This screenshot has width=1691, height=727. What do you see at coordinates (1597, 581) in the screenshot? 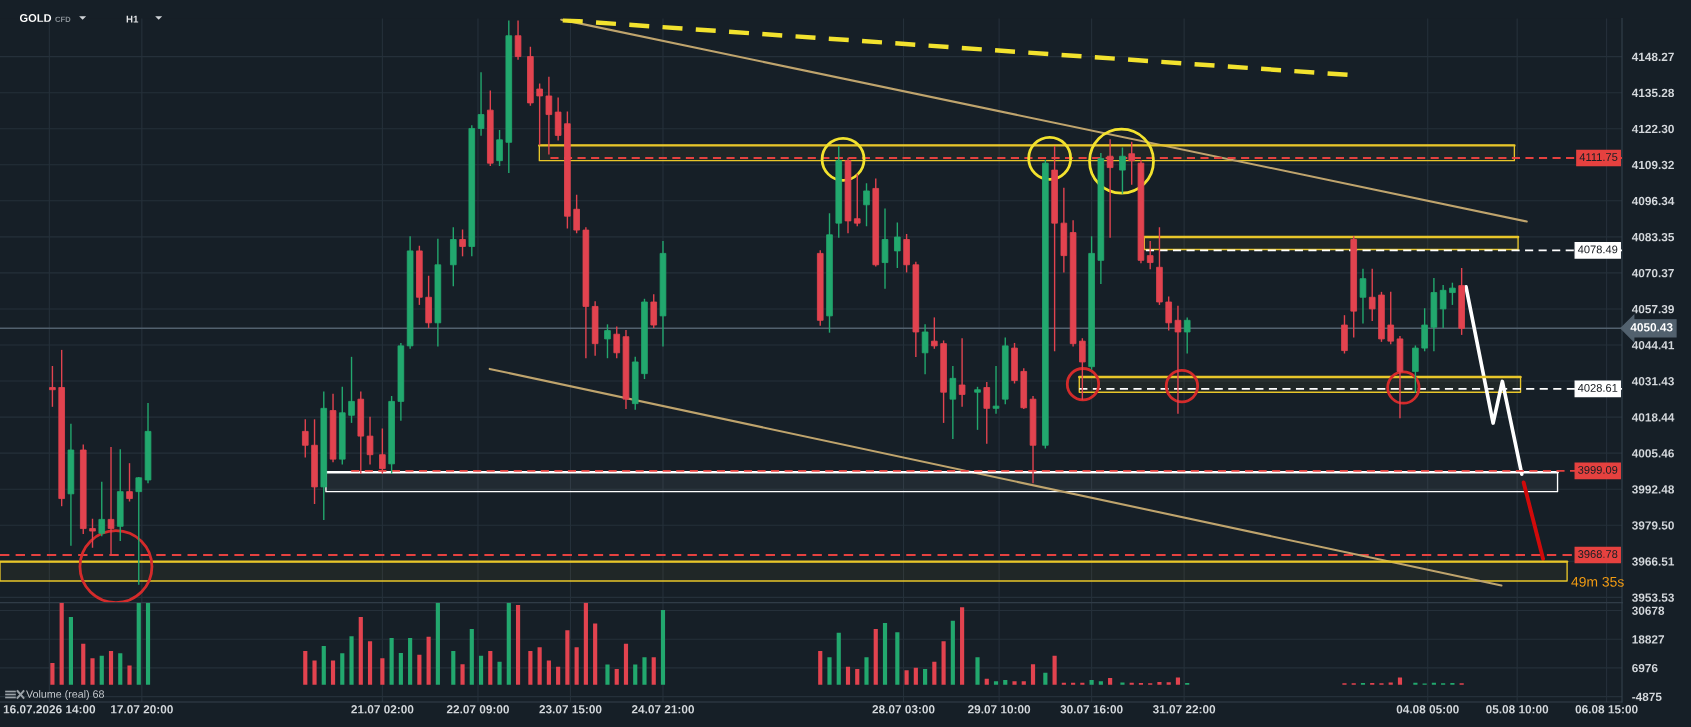
I see `annotation: 49m 35s` at bounding box center [1597, 581].